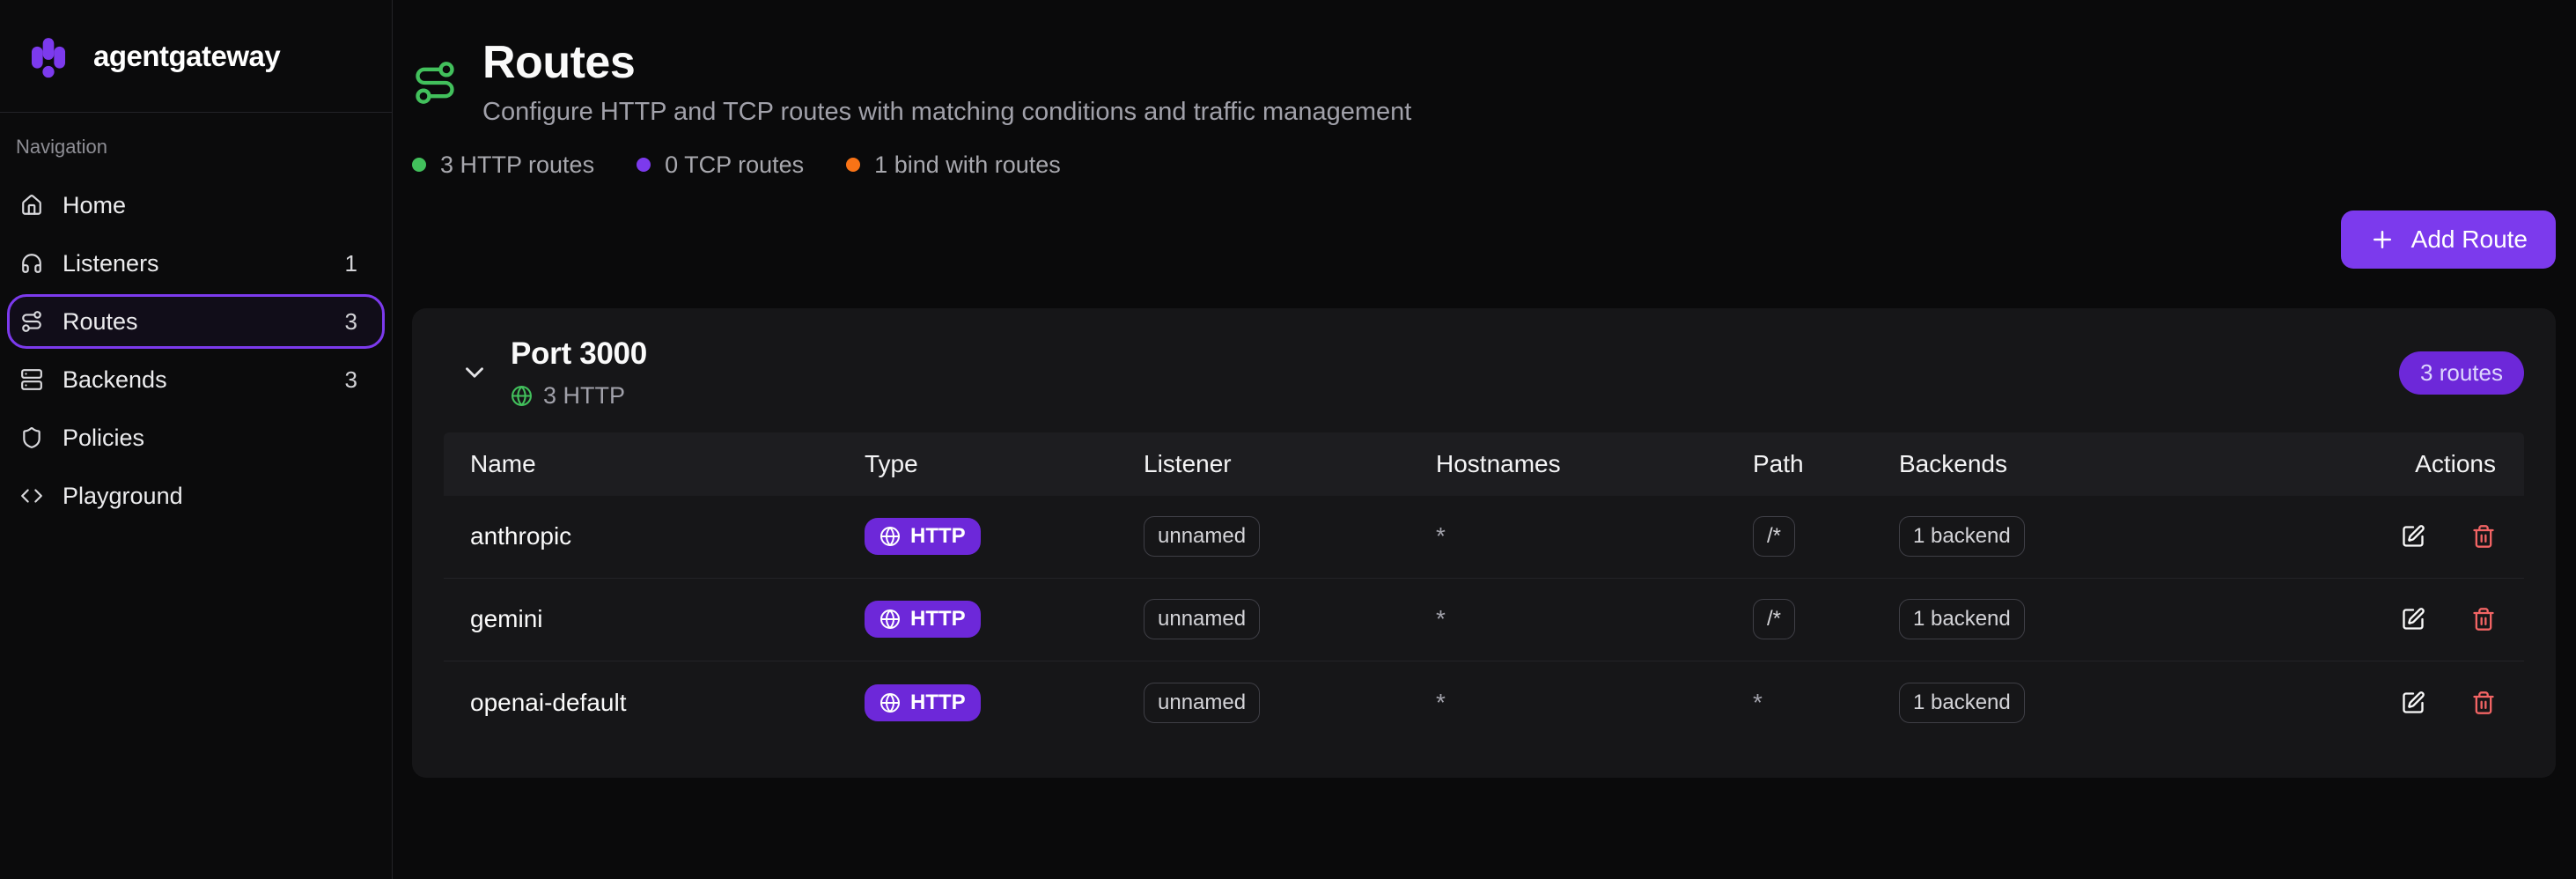 This screenshot has width=2576, height=879. Describe the element at coordinates (196, 438) in the screenshot. I see `sidebar-item-policies: Policies` at that location.